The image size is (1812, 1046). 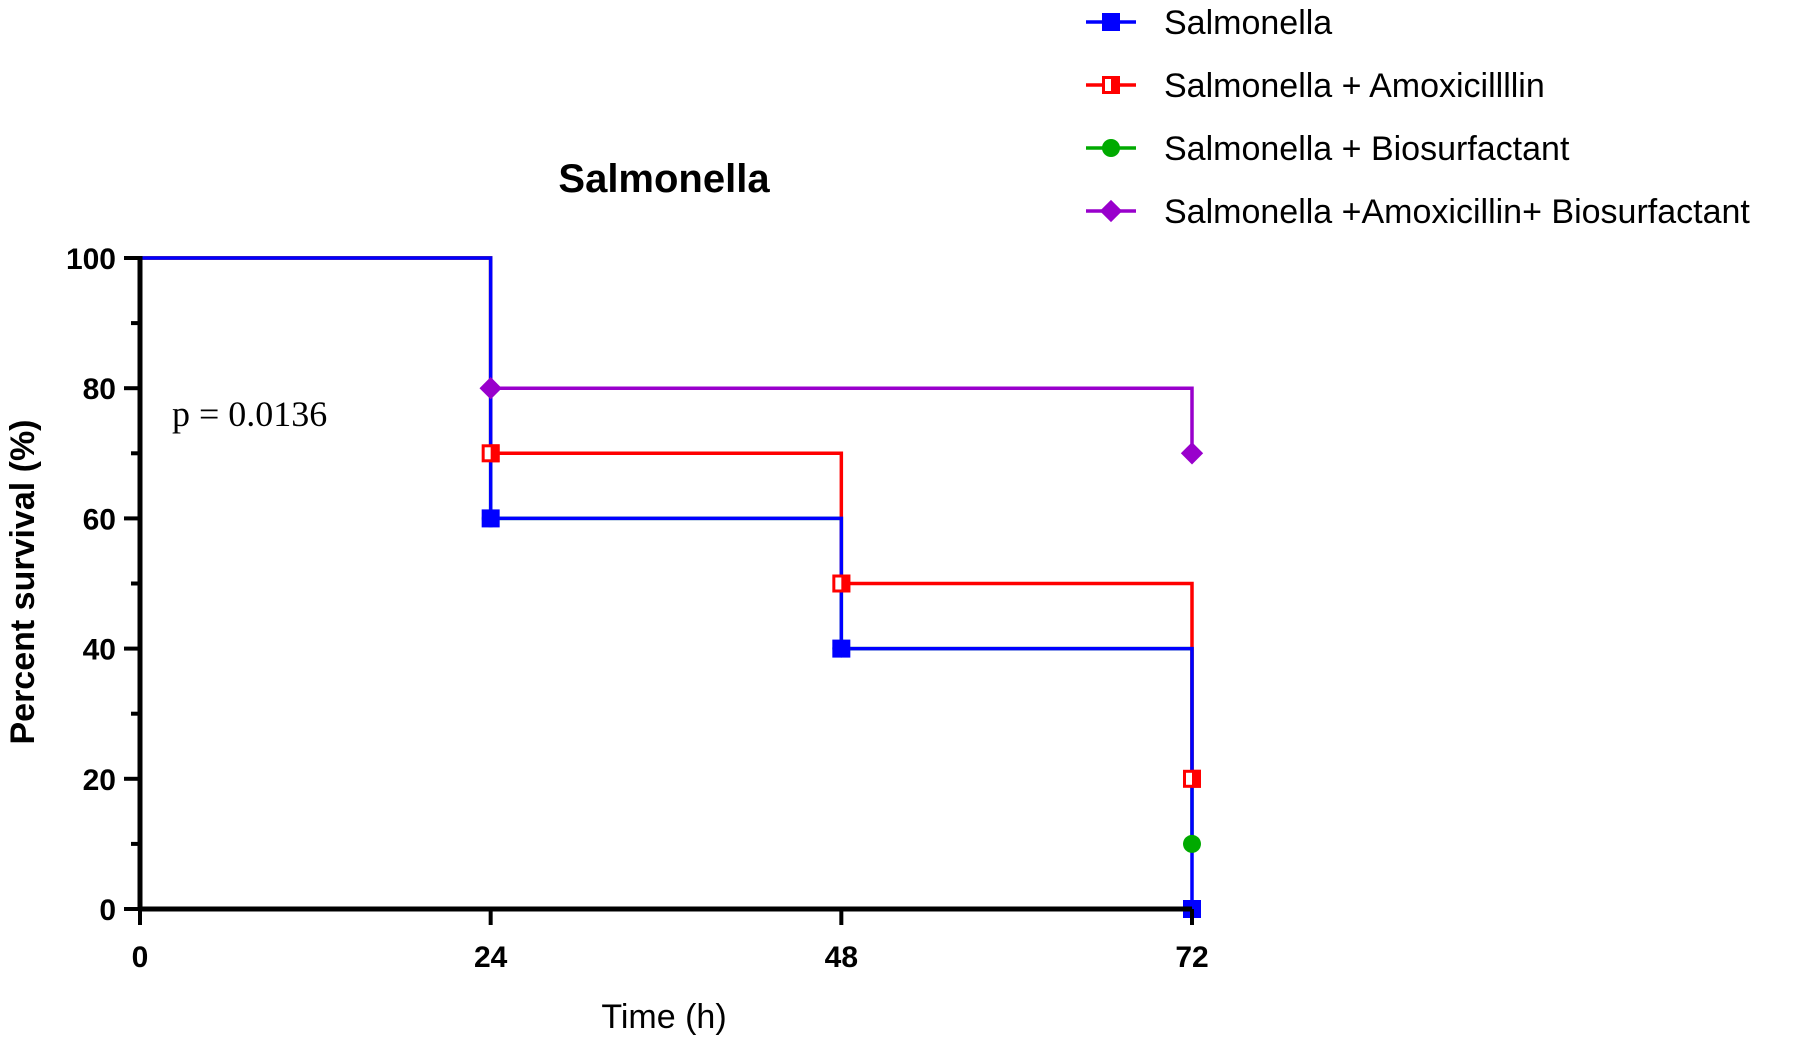 I want to click on y-axis-title: Percent survival (%), so click(x=23, y=581).